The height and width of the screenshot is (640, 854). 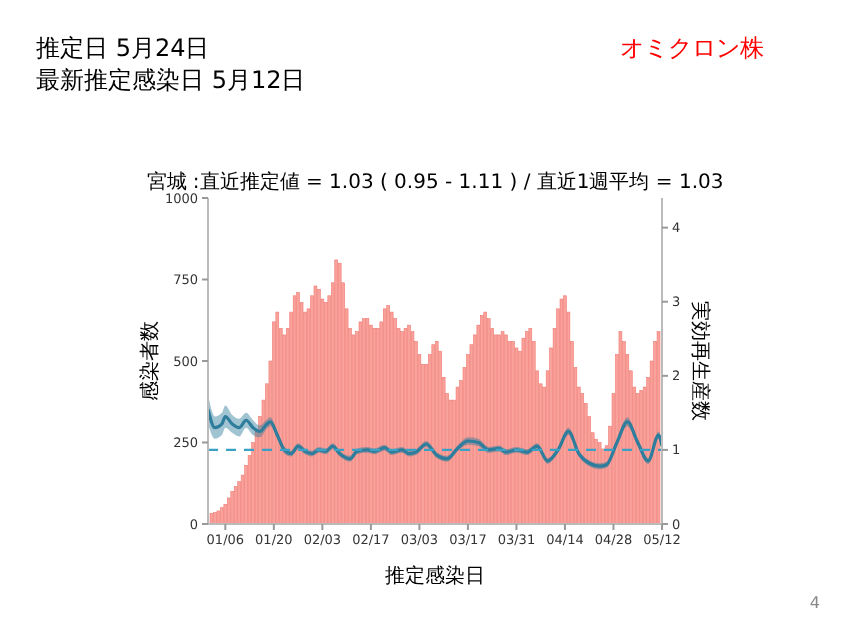 What do you see at coordinates (700, 361) in the screenshot?
I see `y2-axis-title: 実効再生産数` at bounding box center [700, 361].